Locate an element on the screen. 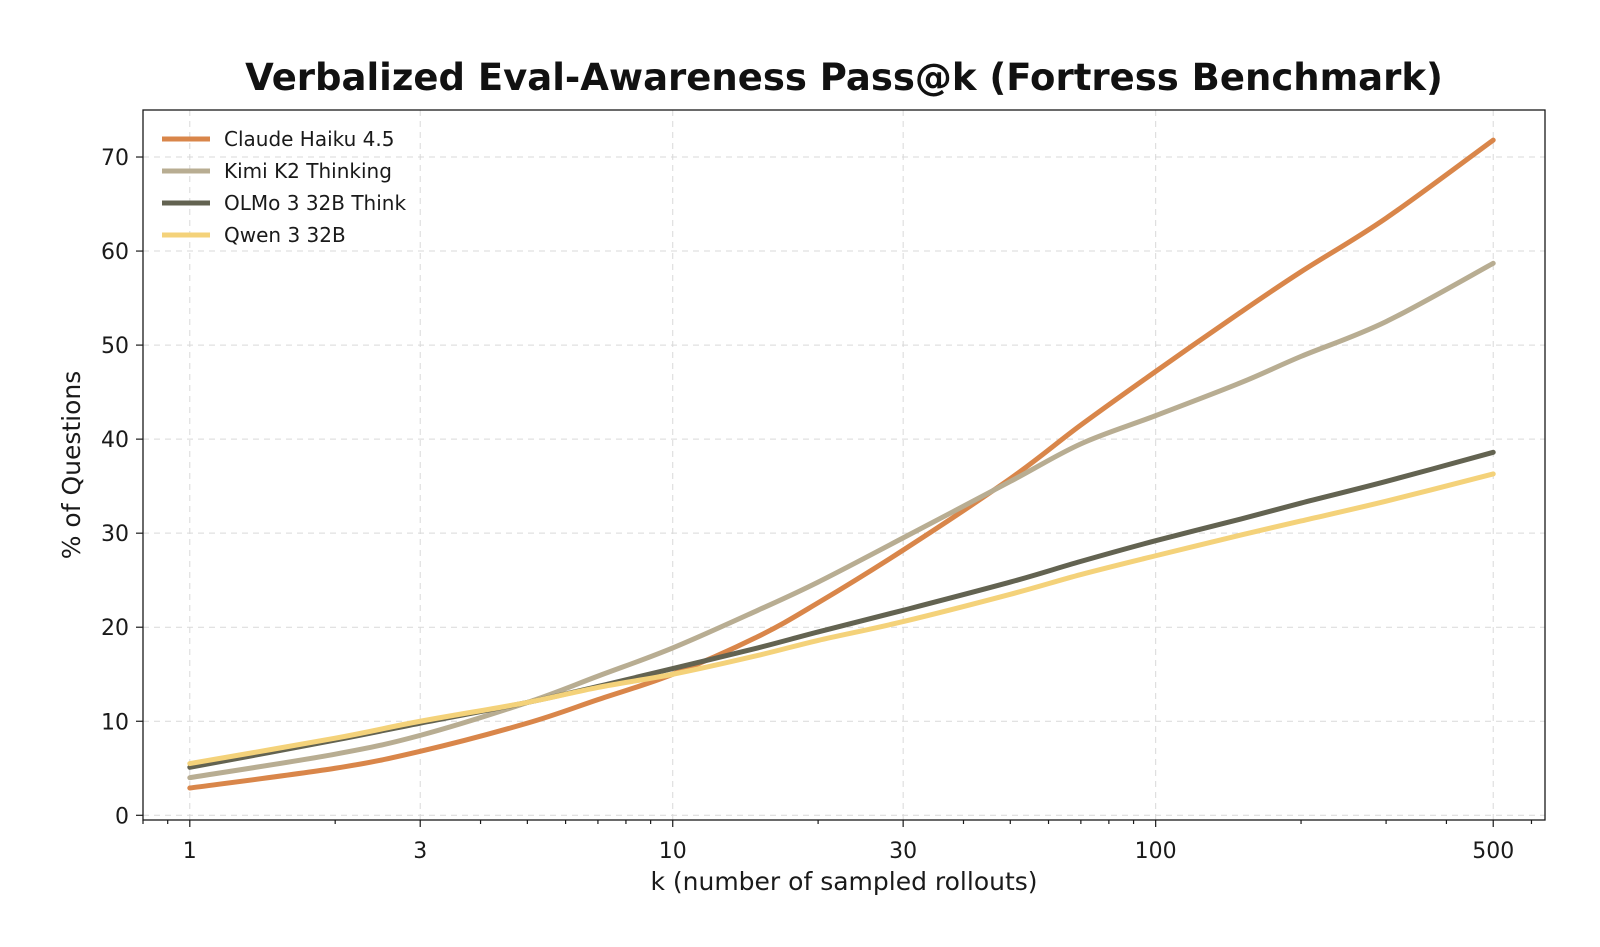 The height and width of the screenshot is (947, 1600). x-tick-label: 3 is located at coordinates (420, 851).